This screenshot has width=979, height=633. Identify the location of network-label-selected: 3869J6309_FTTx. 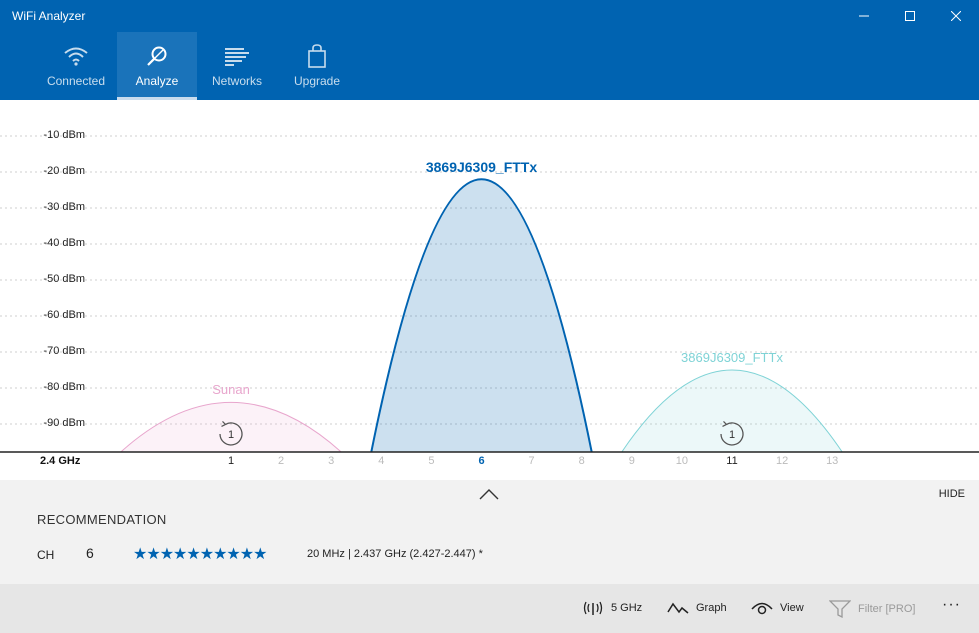
(481, 167).